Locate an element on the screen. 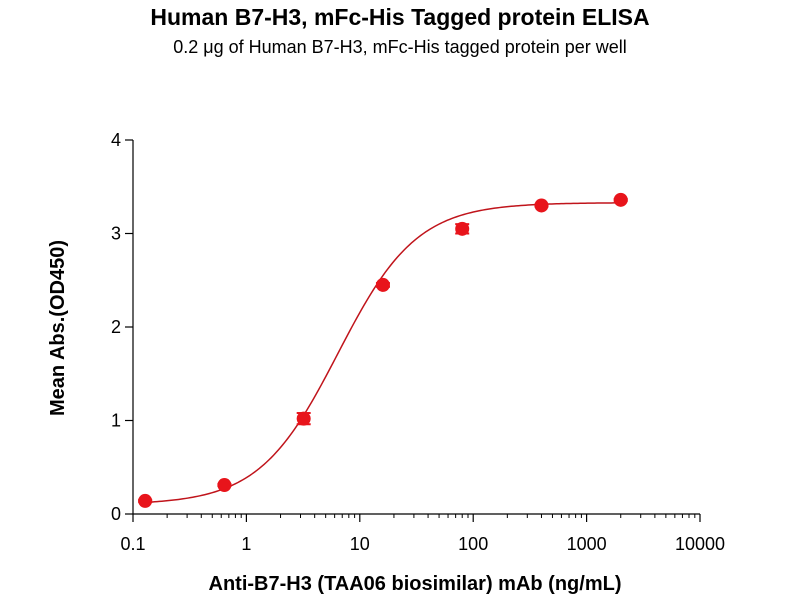 The image size is (800, 600). x-tick-label: 10 is located at coordinates (360, 544).